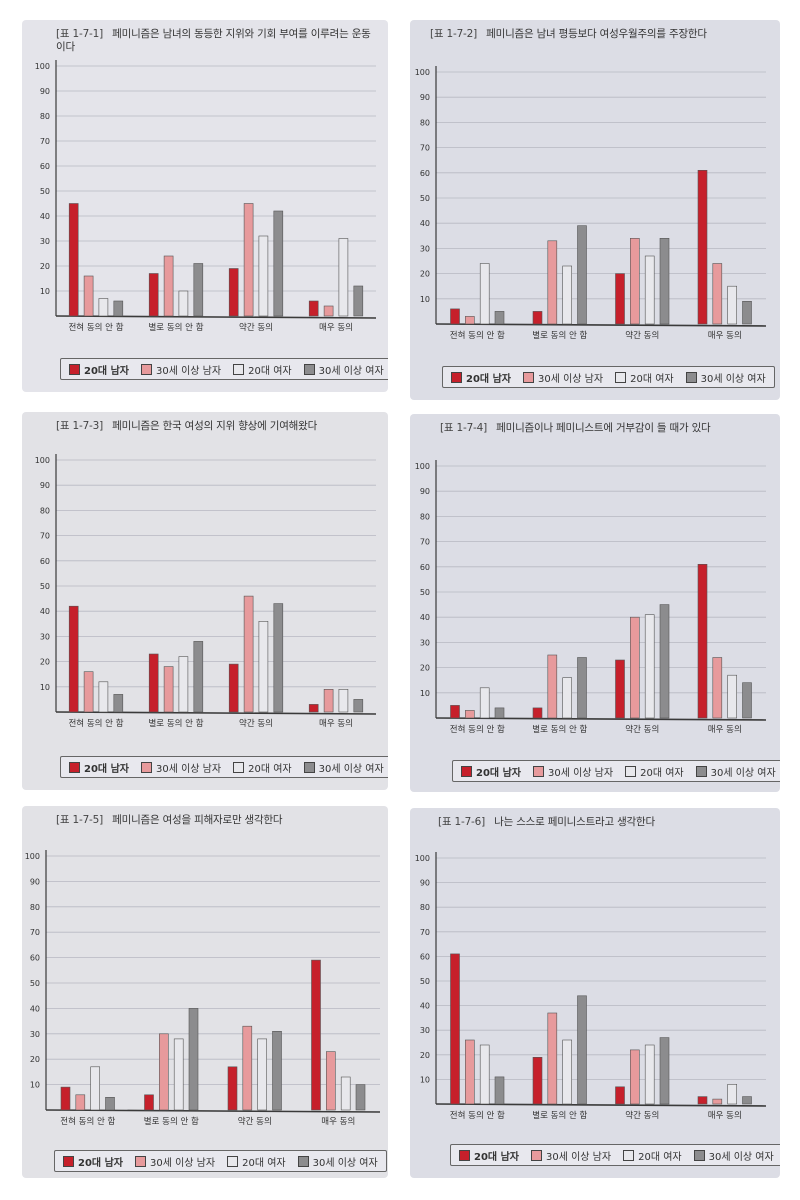 The image size is (800, 1200). I want to click on legend-label: 20대 여자, so click(660, 1157).